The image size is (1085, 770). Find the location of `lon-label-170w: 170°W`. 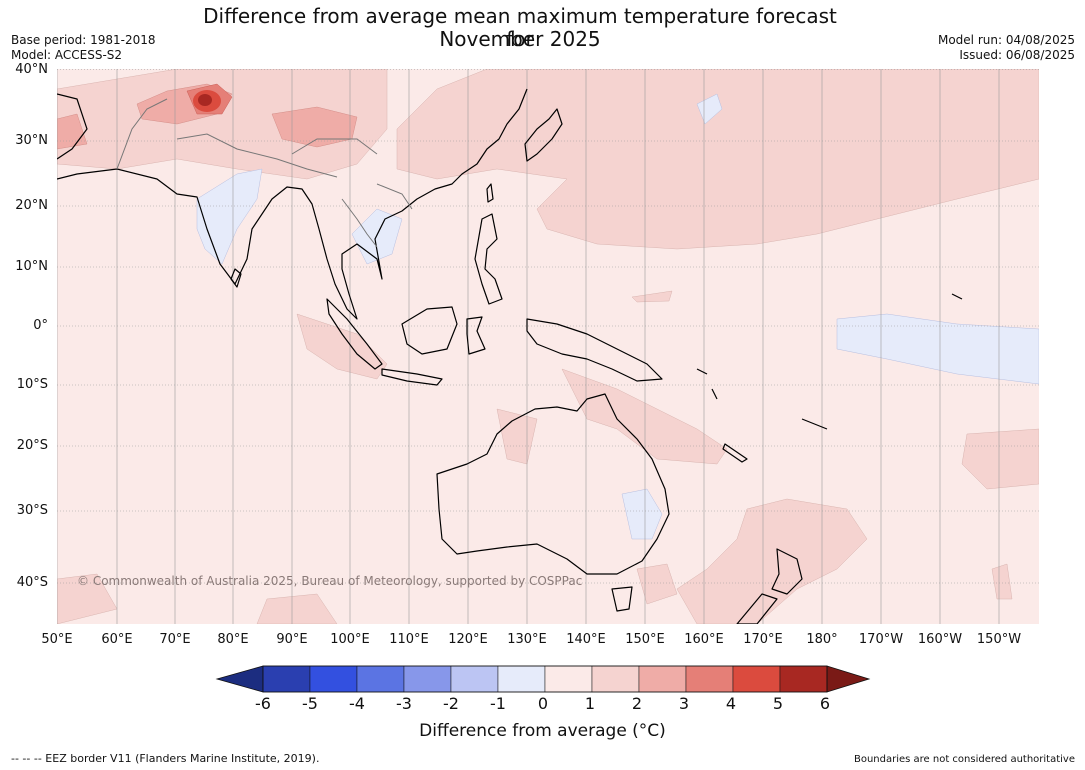

lon-label-170w: 170°W is located at coordinates (881, 639).